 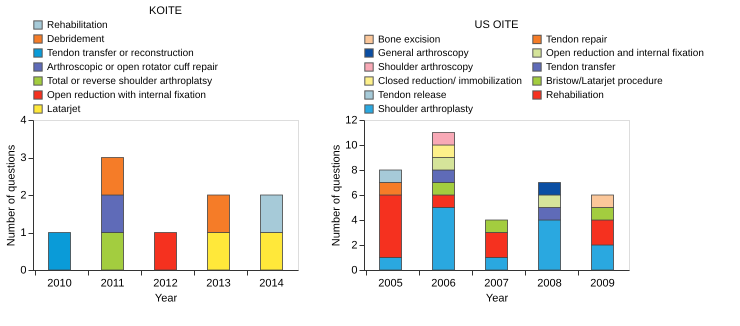 I want to click on legend-label: Tendon transfer, so click(x=581, y=67).